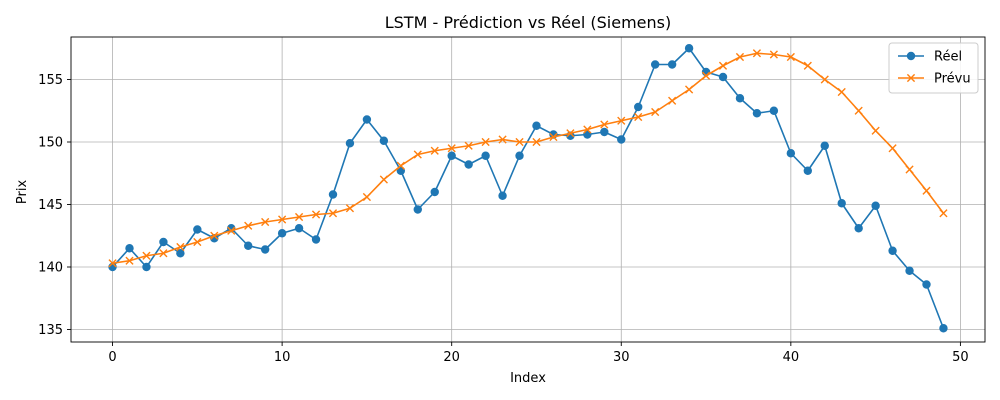 The image size is (1000, 400). Describe the element at coordinates (960, 357) in the screenshot. I see `x-tick-label: 50` at that location.